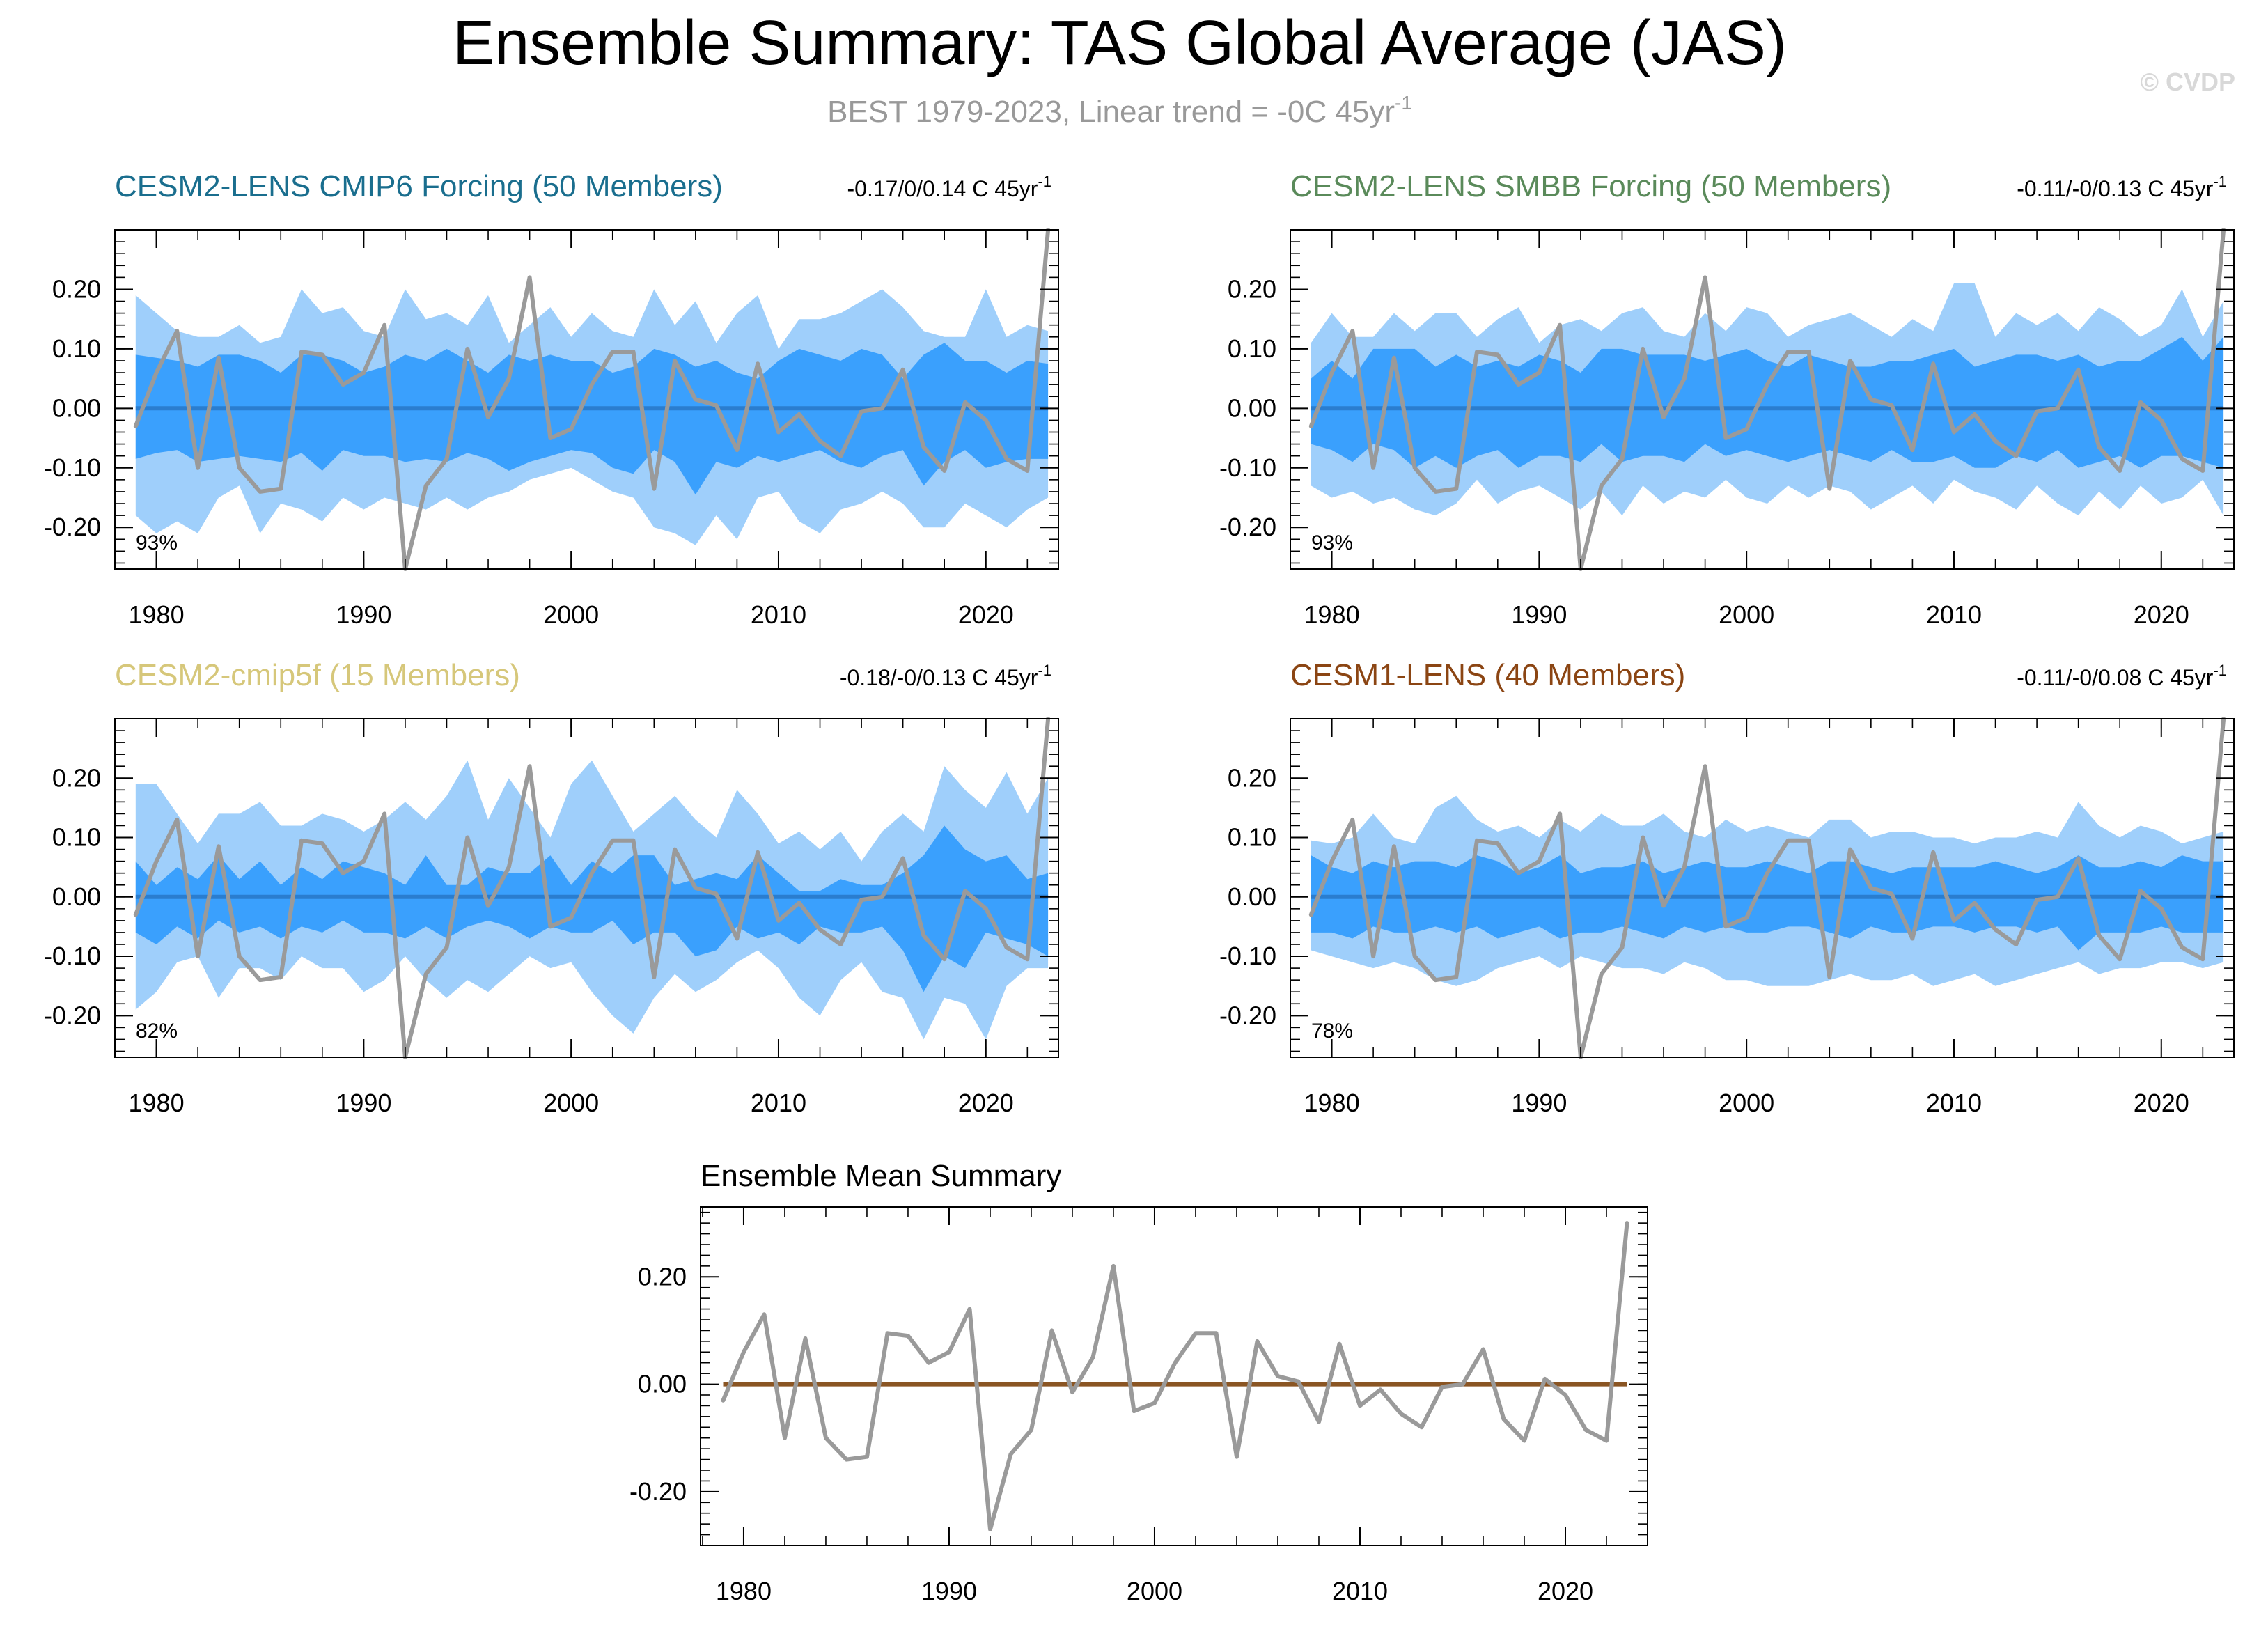 This screenshot has height=1629, width=2268. What do you see at coordinates (939, 677) in the screenshot?
I see `trend-label-text: -0.18/-0/0.13 C 45yr` at bounding box center [939, 677].